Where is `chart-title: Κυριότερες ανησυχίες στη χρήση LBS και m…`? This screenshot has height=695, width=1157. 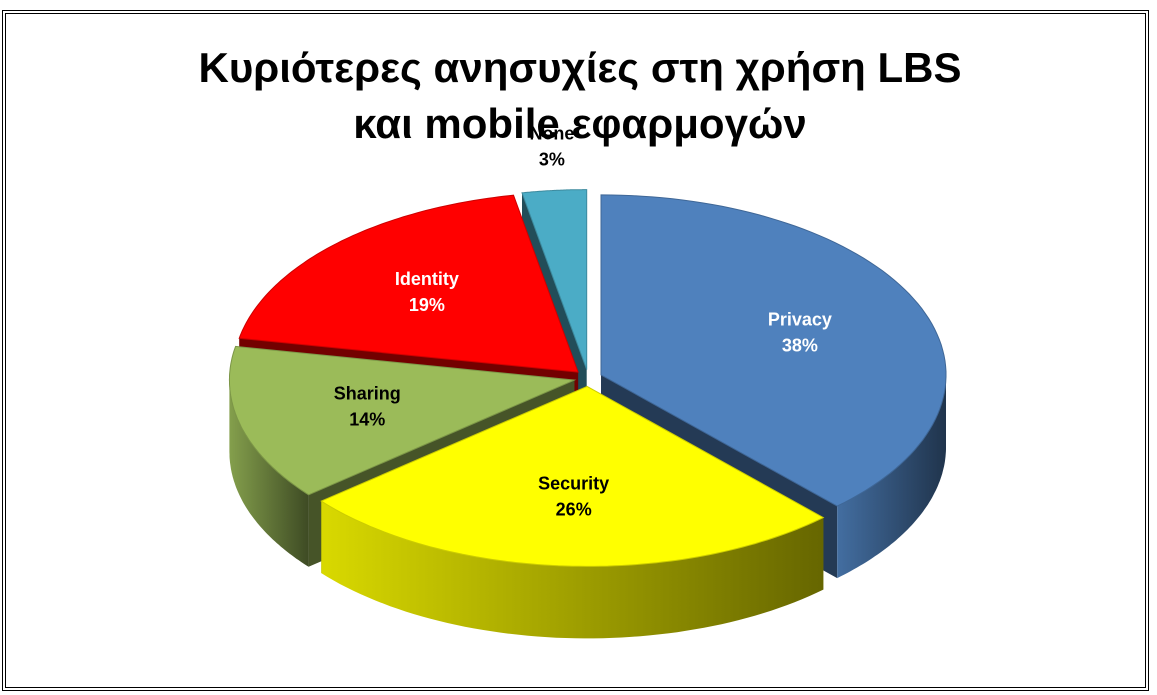
chart-title: Κυριότερες ανησυχίες στη χρήση LBS και m… is located at coordinates (580, 95).